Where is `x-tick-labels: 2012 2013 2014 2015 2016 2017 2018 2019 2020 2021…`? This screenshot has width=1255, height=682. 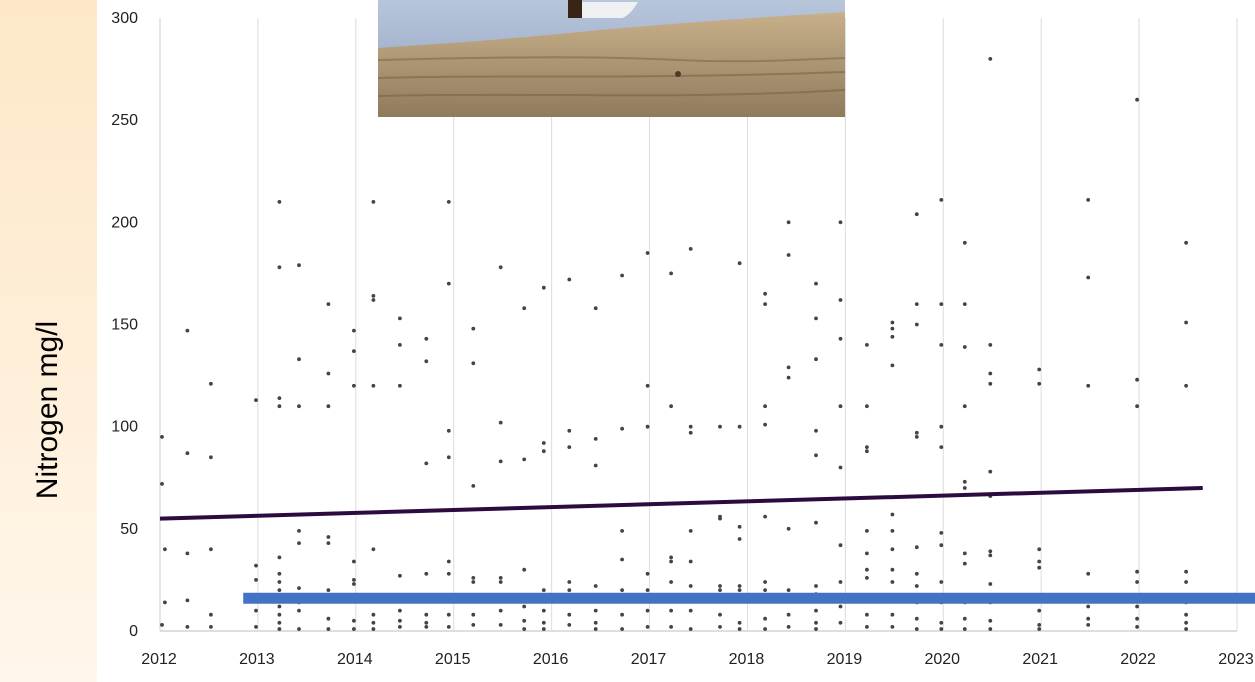
x-tick-labels: 2012 2013 2014 2015 2016 2017 2018 2019 2020 2021… is located at coordinates (697, 659).